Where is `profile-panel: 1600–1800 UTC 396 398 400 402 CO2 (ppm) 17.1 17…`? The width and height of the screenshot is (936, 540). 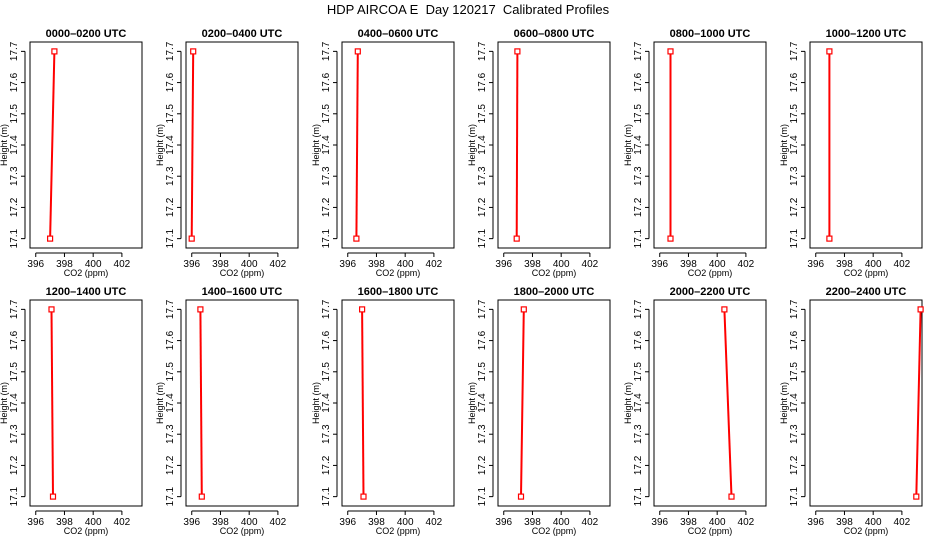
profile-panel: 1600–1800 UTC 396 398 400 402 CO2 (ppm) 17.1 17… is located at coordinates (383, 411).